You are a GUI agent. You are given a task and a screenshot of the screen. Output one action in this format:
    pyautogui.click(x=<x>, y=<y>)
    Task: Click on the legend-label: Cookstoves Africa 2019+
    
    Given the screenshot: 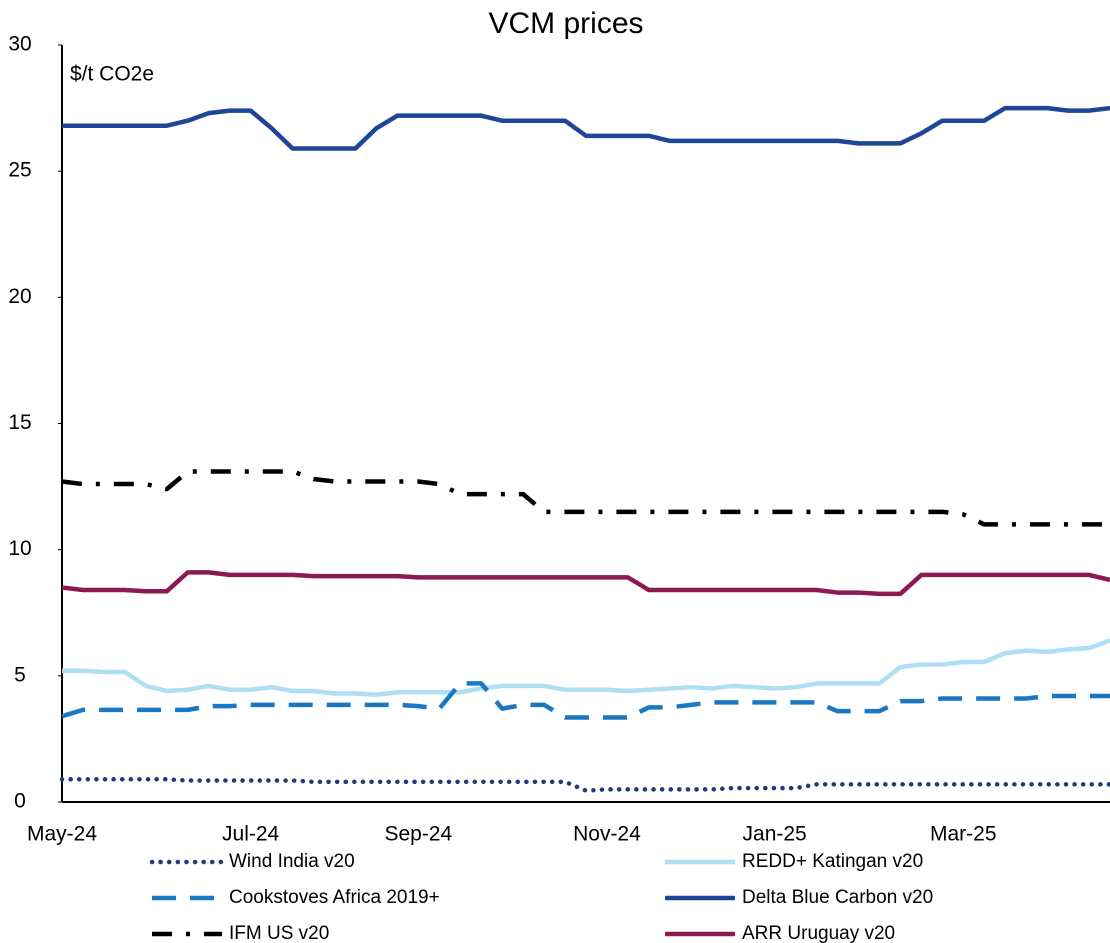 What is the action you would take?
    pyautogui.click(x=334, y=897)
    